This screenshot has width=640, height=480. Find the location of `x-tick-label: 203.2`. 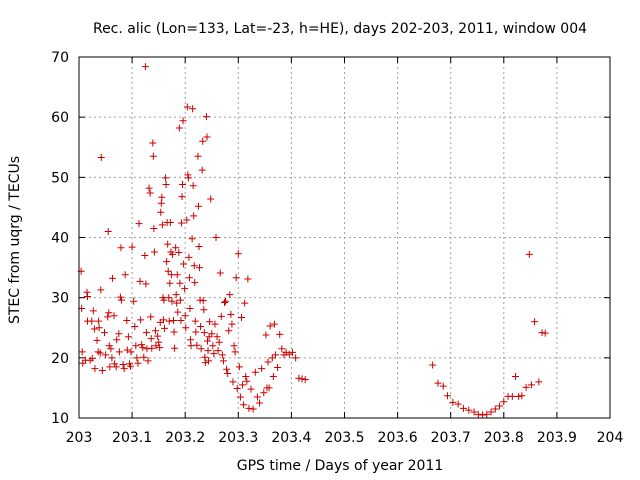

x-tick-label: 203.2 is located at coordinates (185, 438).